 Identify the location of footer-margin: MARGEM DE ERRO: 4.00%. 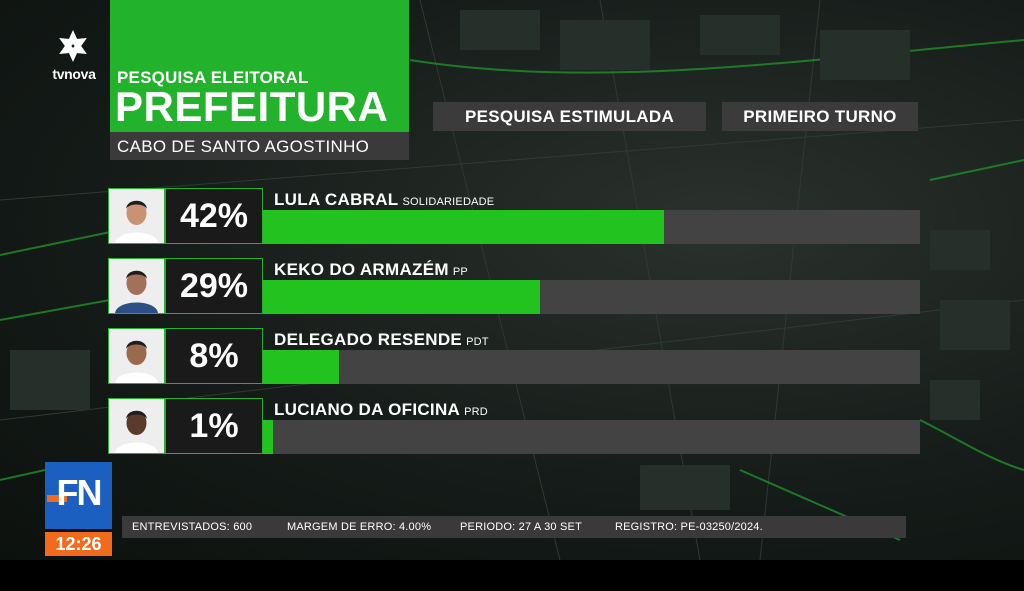
(359, 527).